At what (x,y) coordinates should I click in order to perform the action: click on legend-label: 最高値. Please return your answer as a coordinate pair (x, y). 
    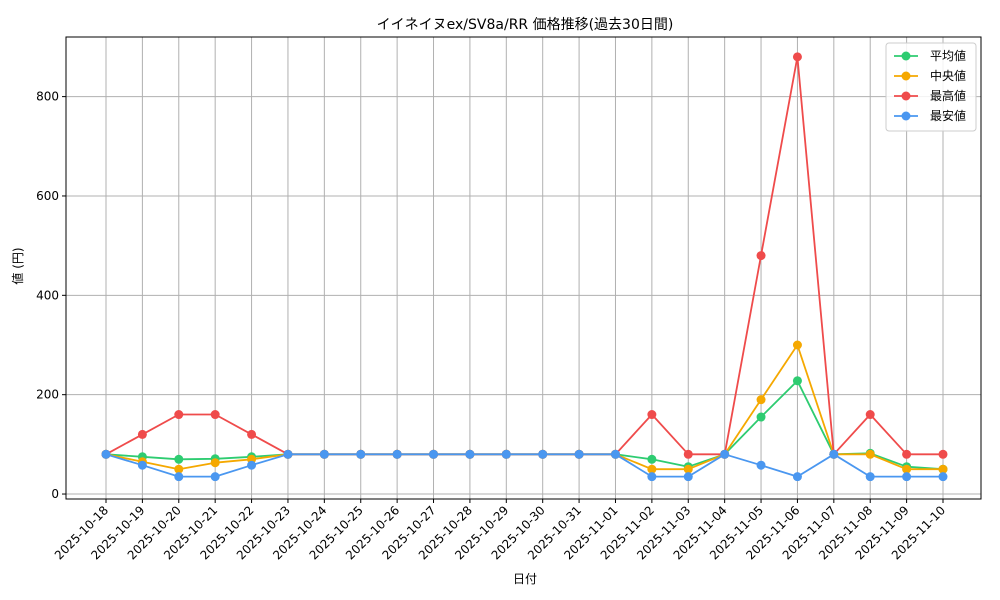
    Looking at the image, I should click on (948, 95).